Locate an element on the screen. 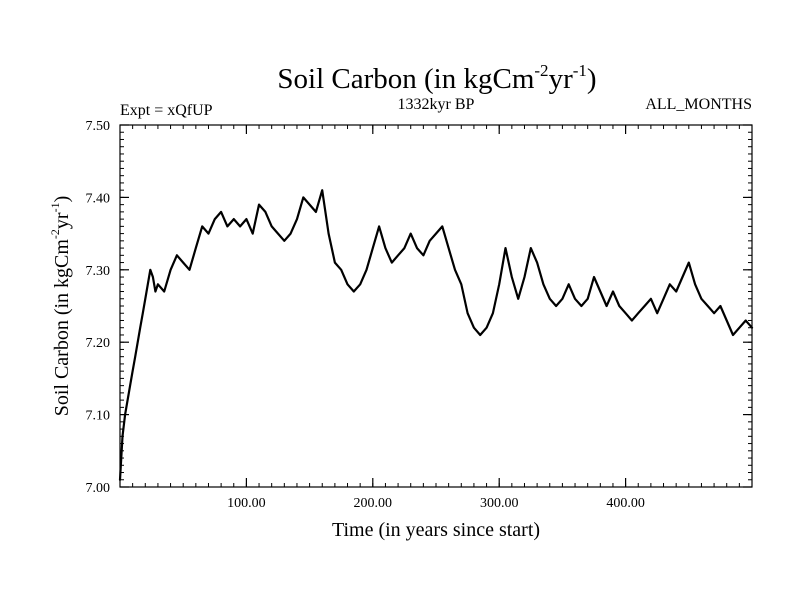 This screenshot has width=800, height=600. y-tick-label: 7.30 is located at coordinates (98, 271).